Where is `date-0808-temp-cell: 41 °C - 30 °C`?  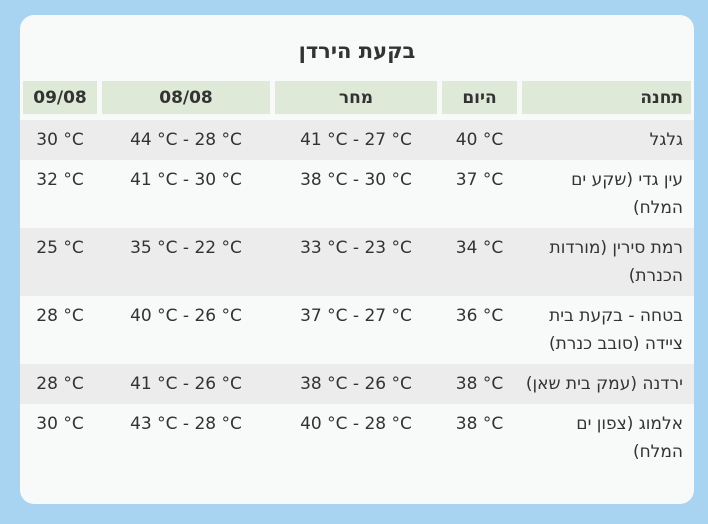
date-0808-temp-cell: 41 °C - 30 °C is located at coordinates (186, 180).